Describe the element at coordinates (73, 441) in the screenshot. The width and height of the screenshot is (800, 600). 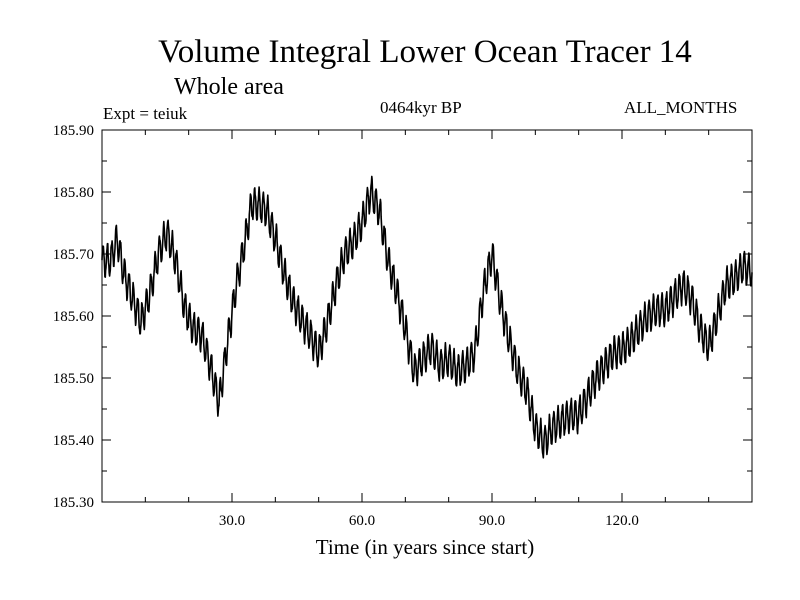
I see `y-tick-label: 185.40` at that location.